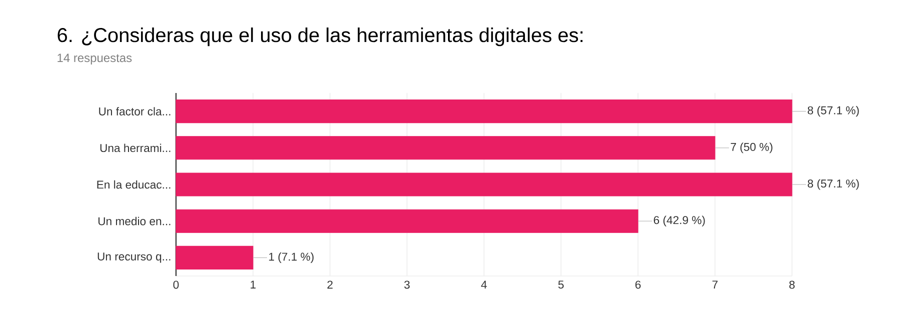 The width and height of the screenshot is (914, 321). What do you see at coordinates (95, 59) in the screenshot?
I see `chart-subtitle: 14 respuestas` at bounding box center [95, 59].